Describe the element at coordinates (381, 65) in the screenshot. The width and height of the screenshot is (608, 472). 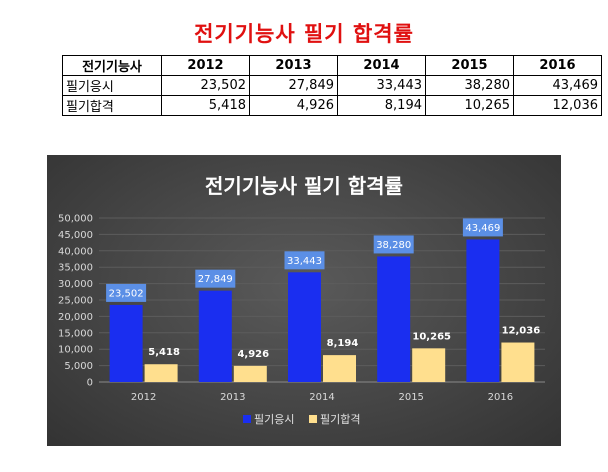
I see `table-header-year: 2014` at that location.